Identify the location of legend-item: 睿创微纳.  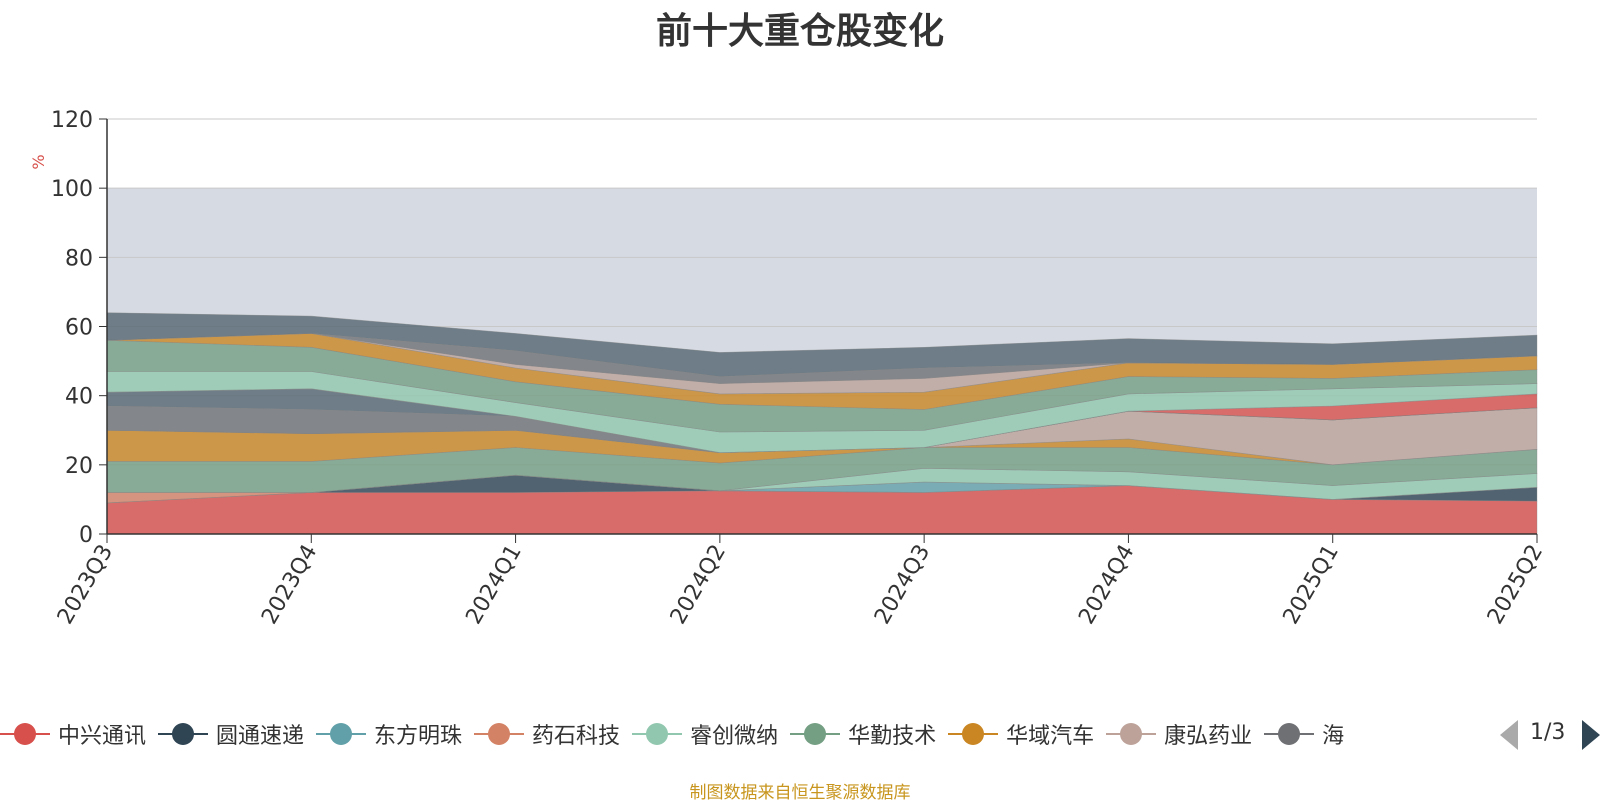
(705, 734).